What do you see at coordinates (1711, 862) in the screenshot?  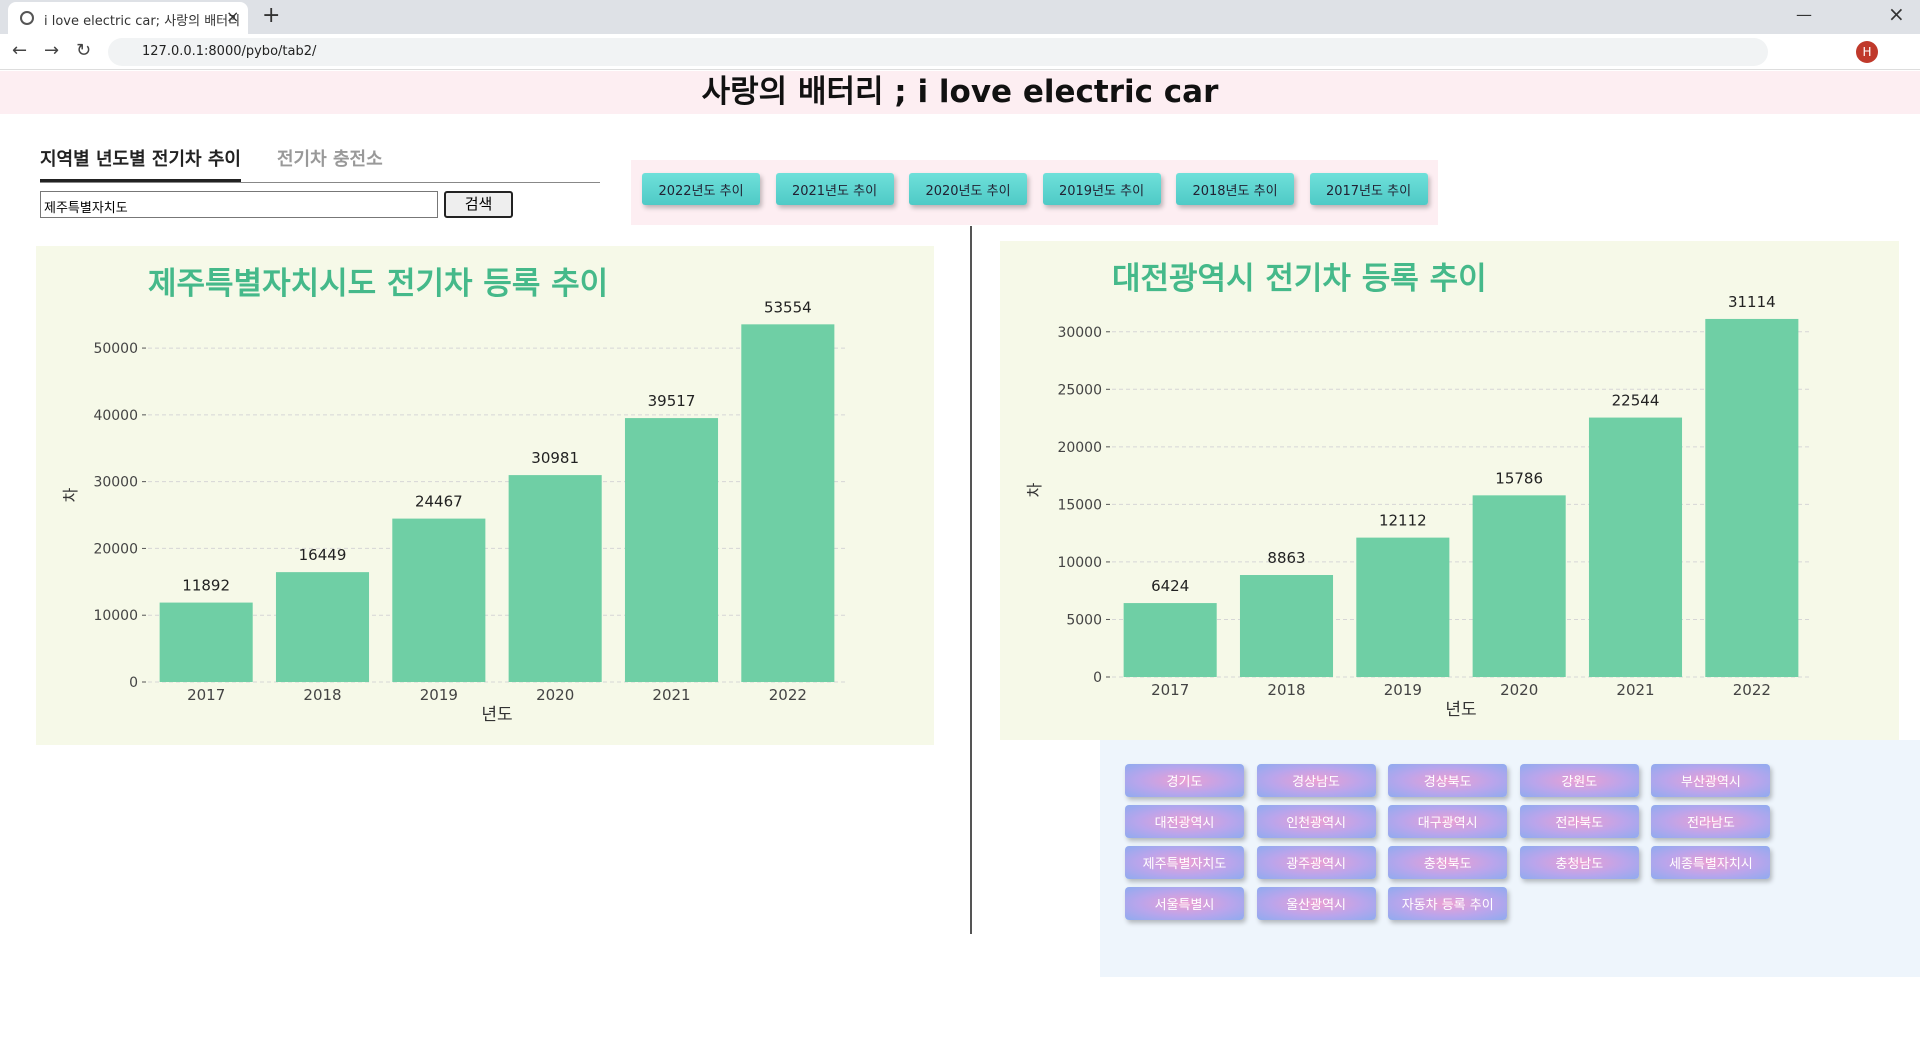 I see `region-button: 세종특별자치시` at bounding box center [1711, 862].